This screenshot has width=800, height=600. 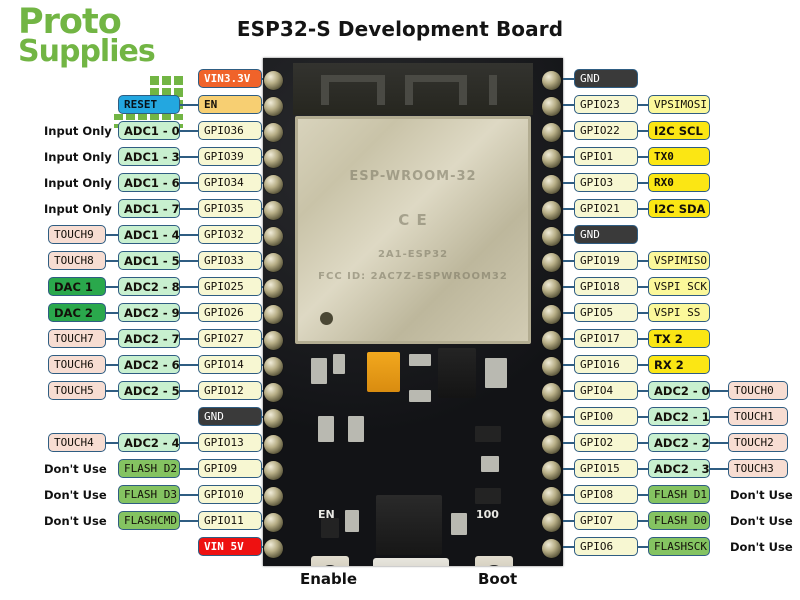 What do you see at coordinates (230, 156) in the screenshot?
I see `pin-label-gpio: GPIO39` at bounding box center [230, 156].